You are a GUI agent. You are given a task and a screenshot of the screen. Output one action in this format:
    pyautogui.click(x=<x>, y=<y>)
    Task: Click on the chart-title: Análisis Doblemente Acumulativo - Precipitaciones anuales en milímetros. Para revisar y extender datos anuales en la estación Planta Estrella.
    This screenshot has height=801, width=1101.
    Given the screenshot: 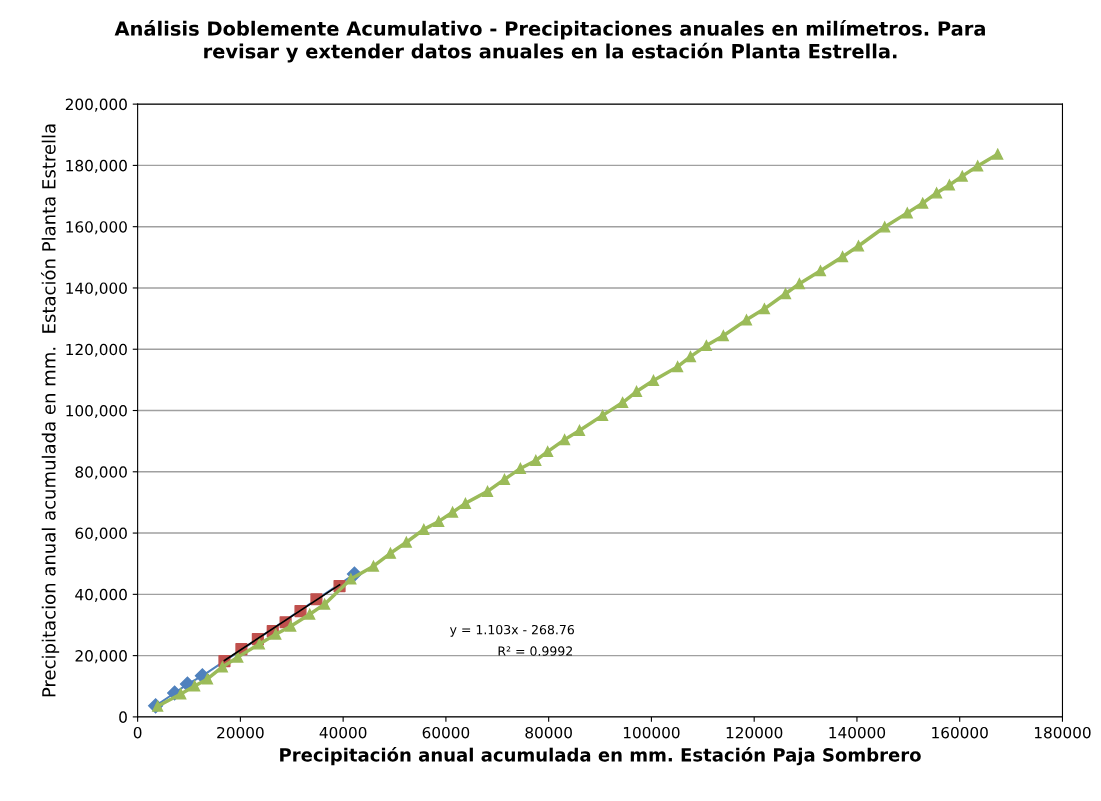 What is the action you would take?
    pyautogui.click(x=549, y=41)
    